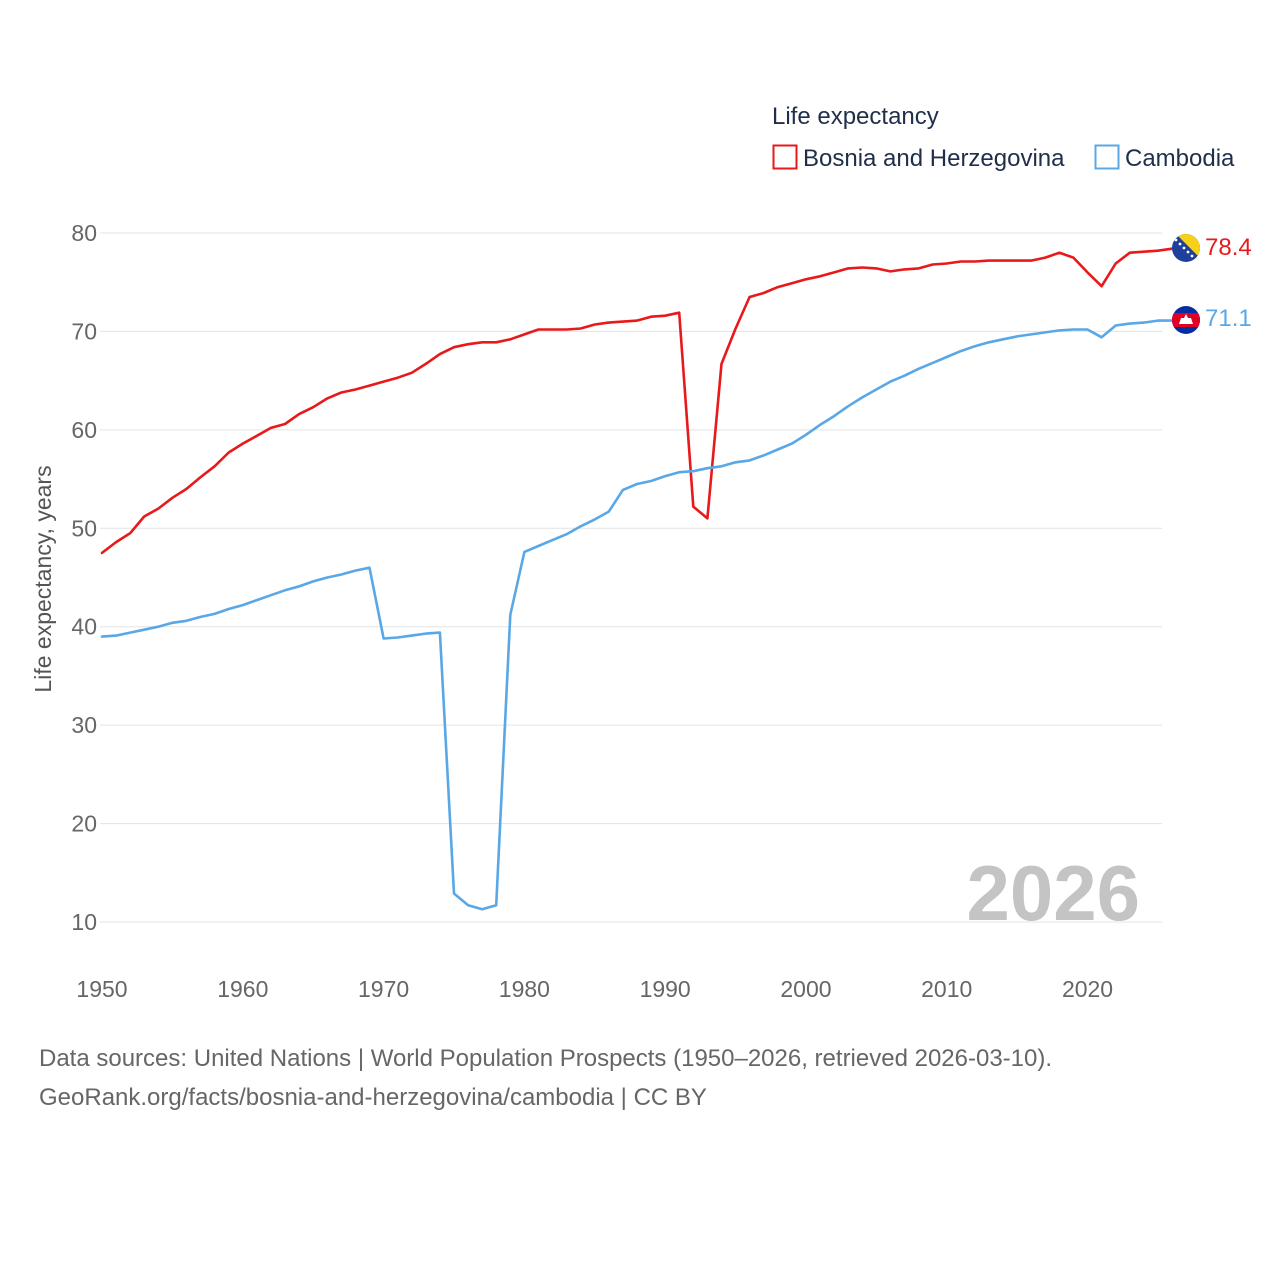 The height and width of the screenshot is (1280, 1280). What do you see at coordinates (524, 989) in the screenshot?
I see `x-tick-label: 1980` at bounding box center [524, 989].